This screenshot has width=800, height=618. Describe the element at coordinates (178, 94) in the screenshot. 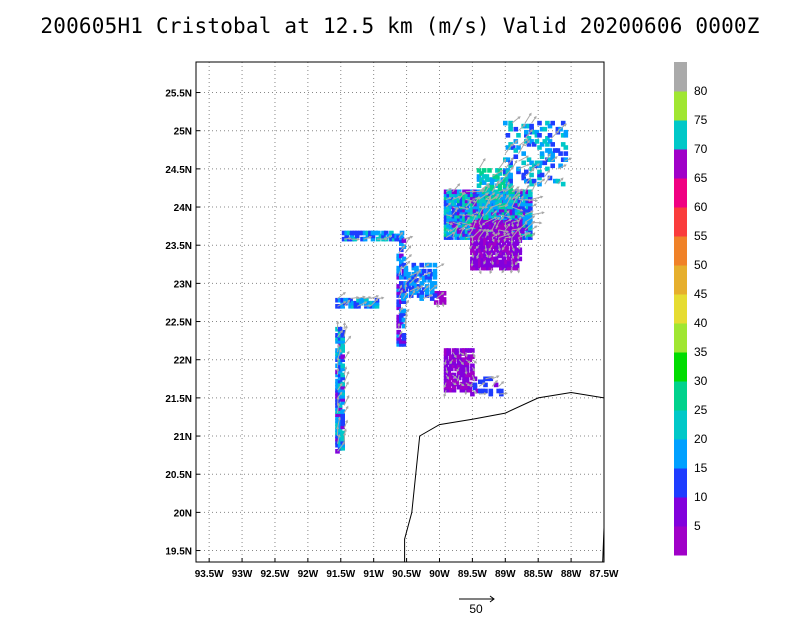

I see `y-tick-label: 25.5N` at that location.